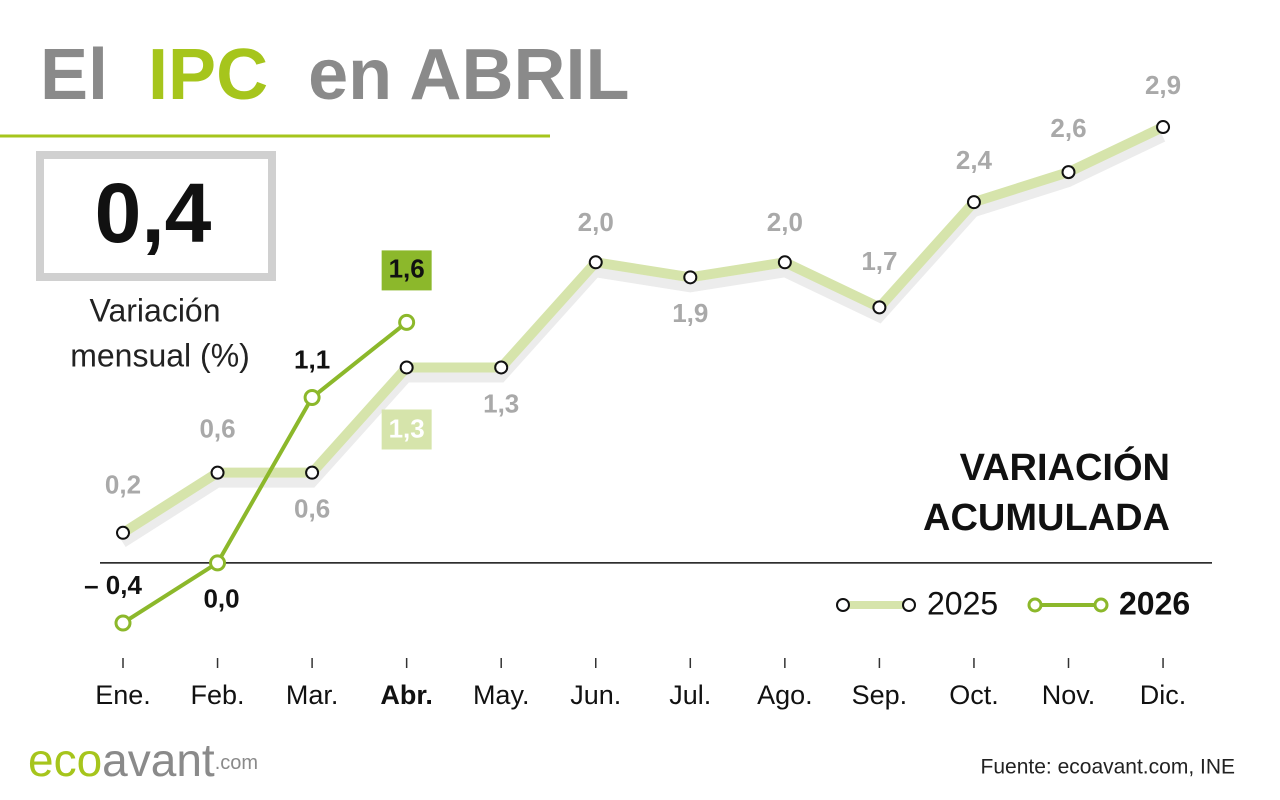  What do you see at coordinates (158, 760) in the screenshot?
I see `logo-part: avant` at bounding box center [158, 760].